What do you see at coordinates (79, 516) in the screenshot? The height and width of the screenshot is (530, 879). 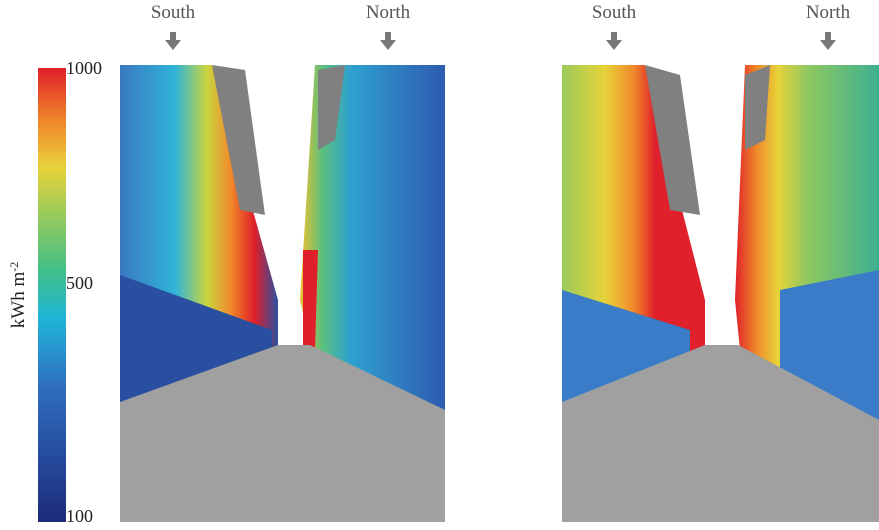 I see `colorbar-tick: 100` at bounding box center [79, 516].